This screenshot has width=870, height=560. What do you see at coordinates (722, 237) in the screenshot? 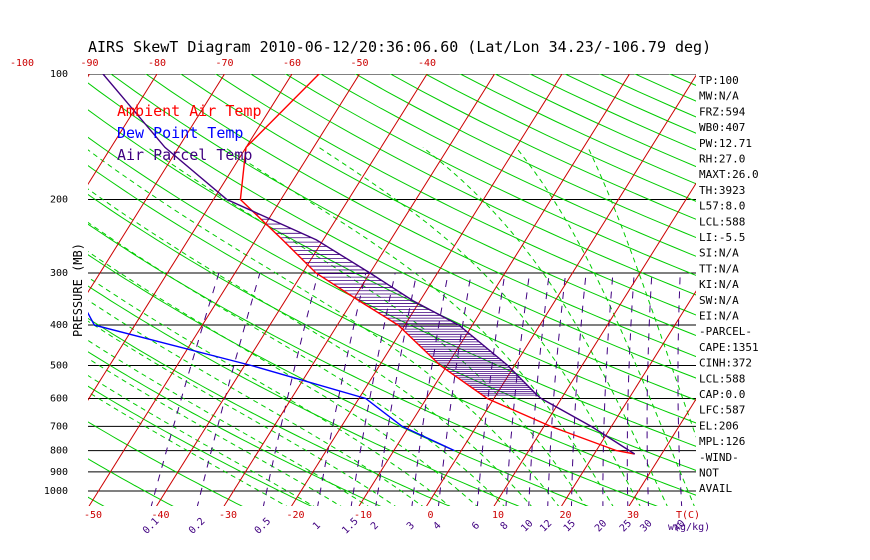
I see `index-item: LI:-5.5` at bounding box center [722, 237].